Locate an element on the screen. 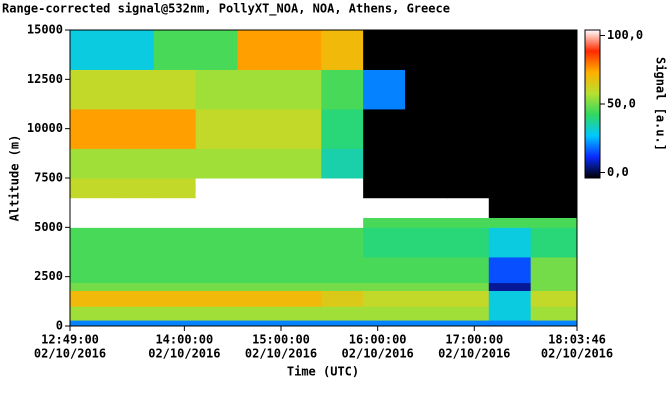  y-tick-label: 2500 is located at coordinates (48, 276).